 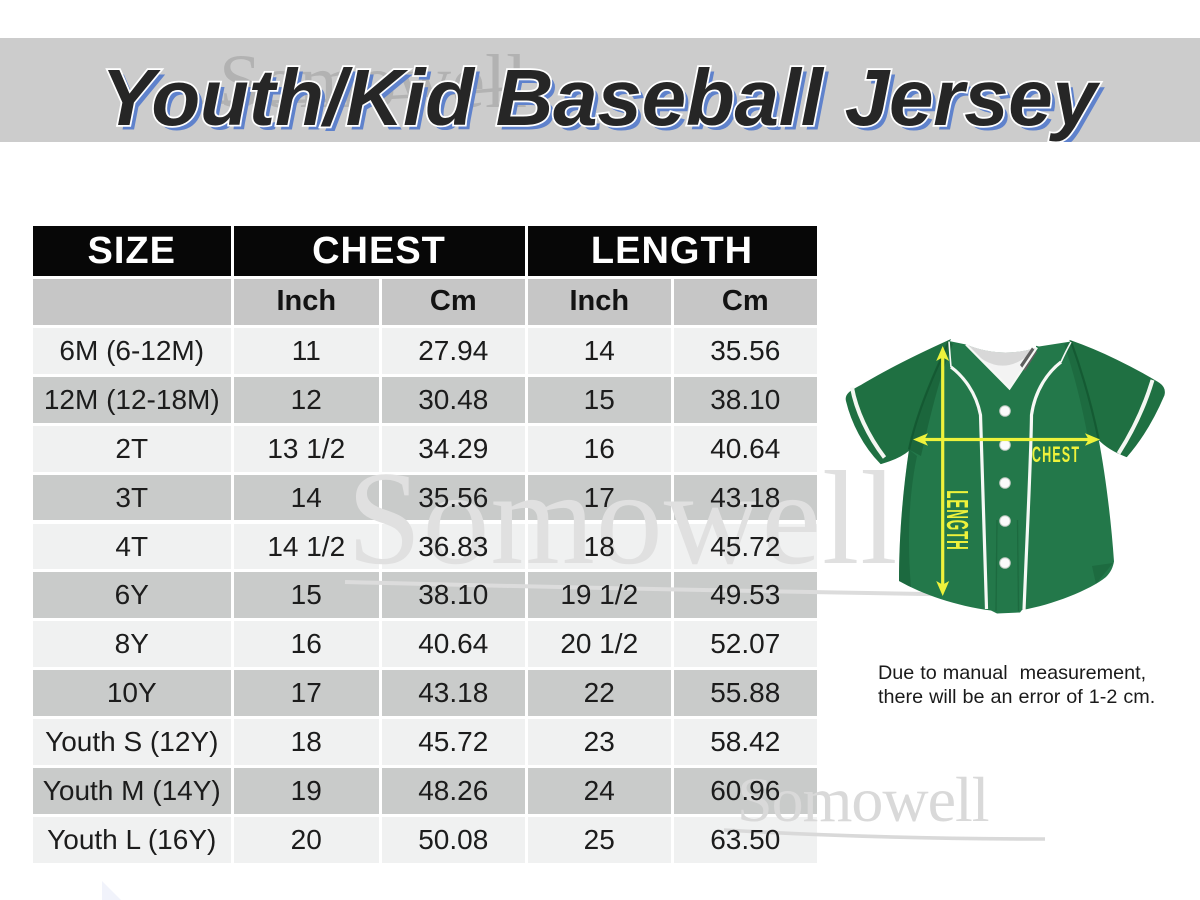 I want to click on svg-text: LENGTH, so click(x=958, y=520).